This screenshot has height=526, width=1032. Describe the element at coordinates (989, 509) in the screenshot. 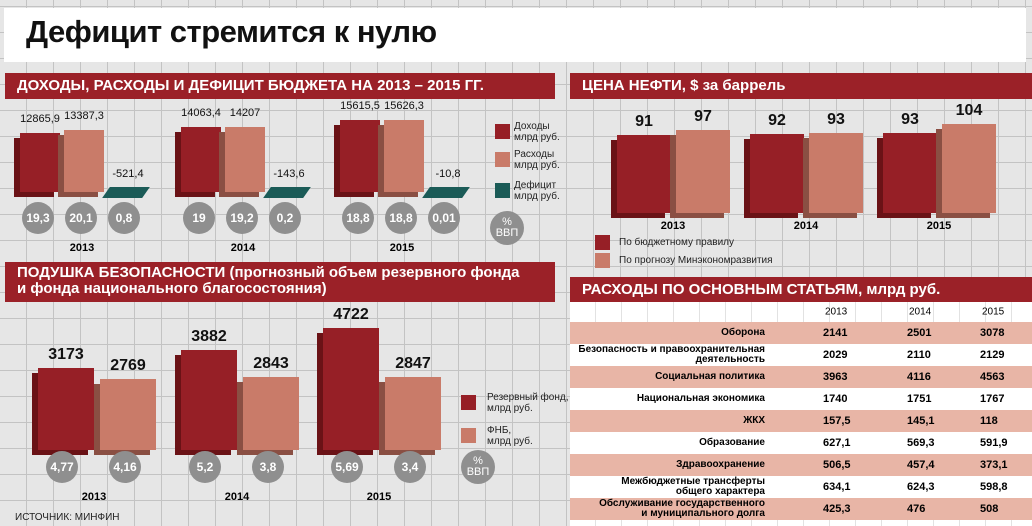

I see `table-cell-value: 508` at that location.